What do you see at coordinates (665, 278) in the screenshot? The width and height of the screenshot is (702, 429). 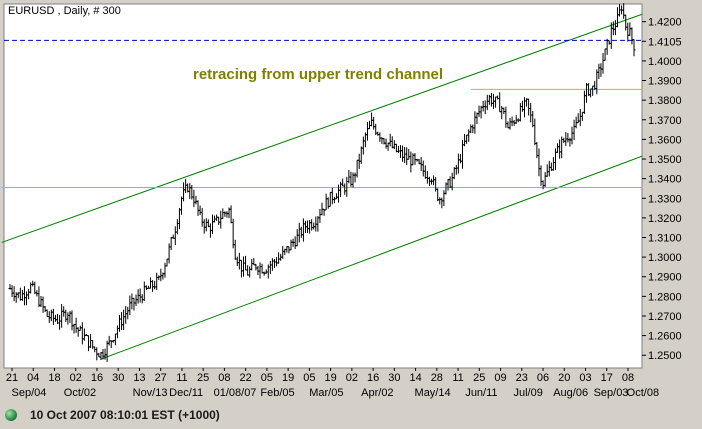 I see `y-tick-label: 1.2900` at bounding box center [665, 278].